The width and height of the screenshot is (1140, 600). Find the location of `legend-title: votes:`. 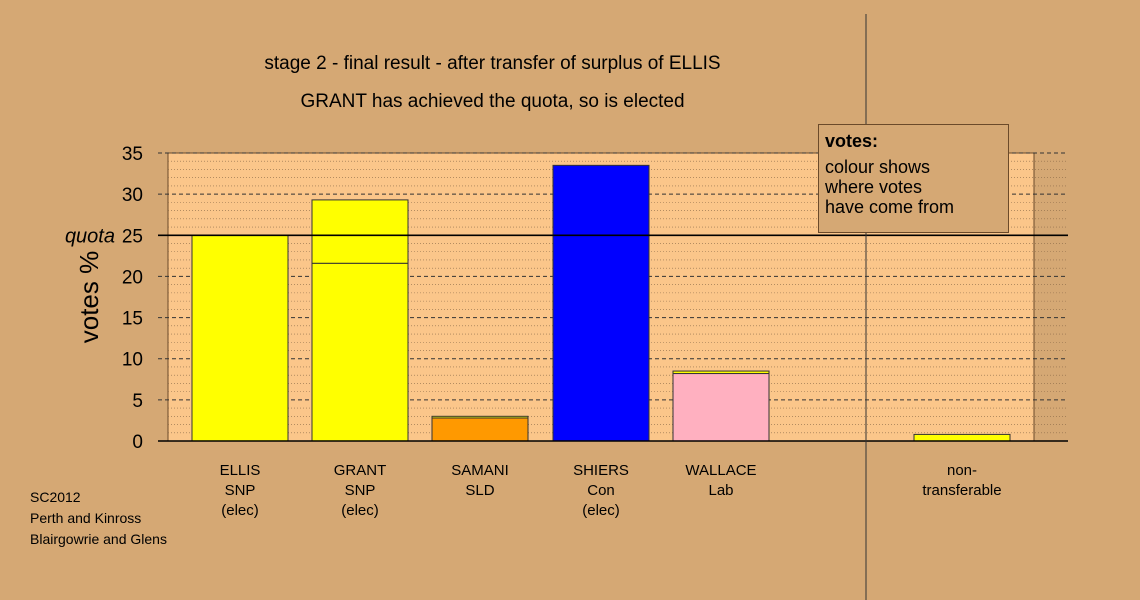

legend-title: votes: is located at coordinates (852, 141).